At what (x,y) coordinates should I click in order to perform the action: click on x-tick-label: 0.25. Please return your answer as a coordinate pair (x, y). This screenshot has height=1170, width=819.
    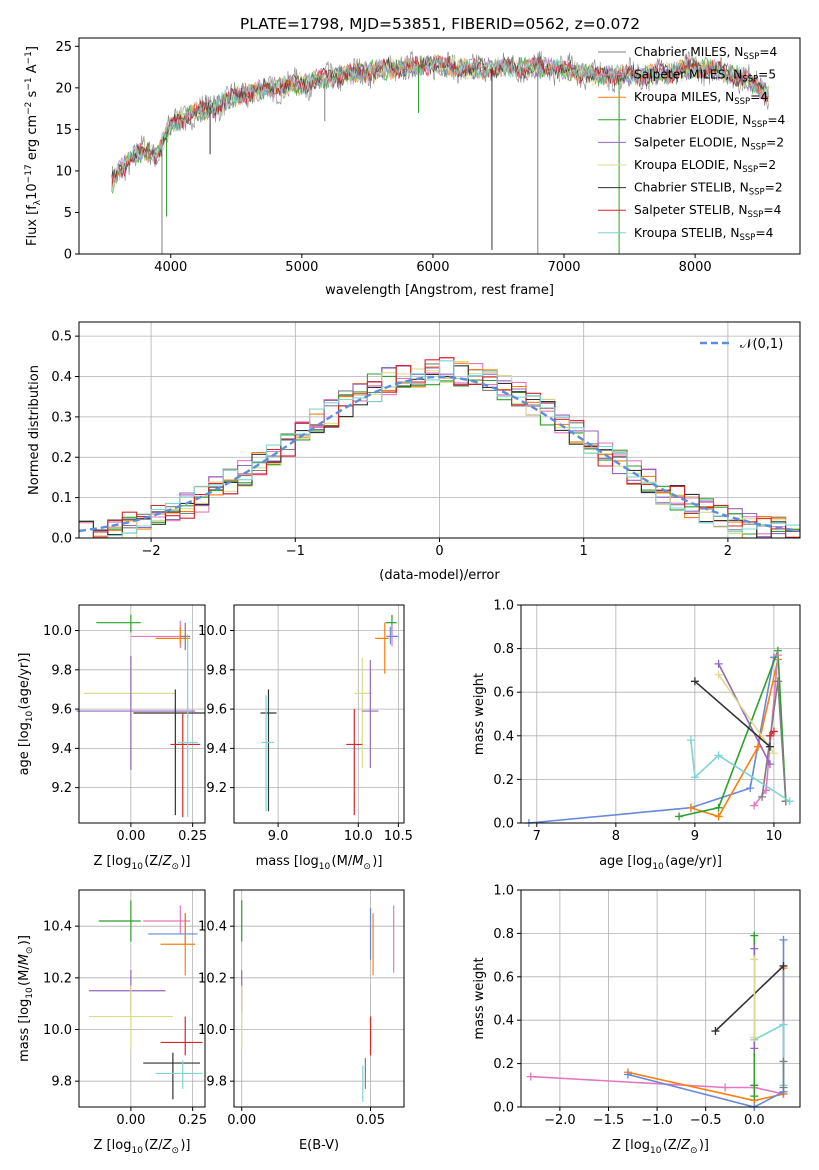
    Looking at the image, I should click on (192, 836).